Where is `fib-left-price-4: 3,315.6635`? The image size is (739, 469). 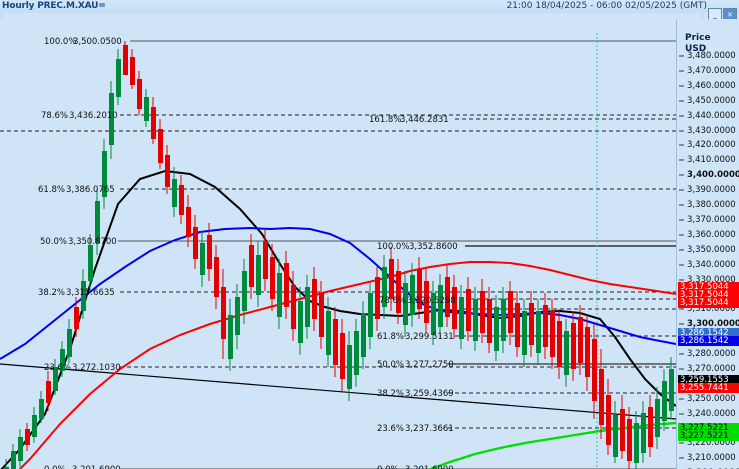
fib-left-price-4: 3,315.6635 is located at coordinates (90, 293).